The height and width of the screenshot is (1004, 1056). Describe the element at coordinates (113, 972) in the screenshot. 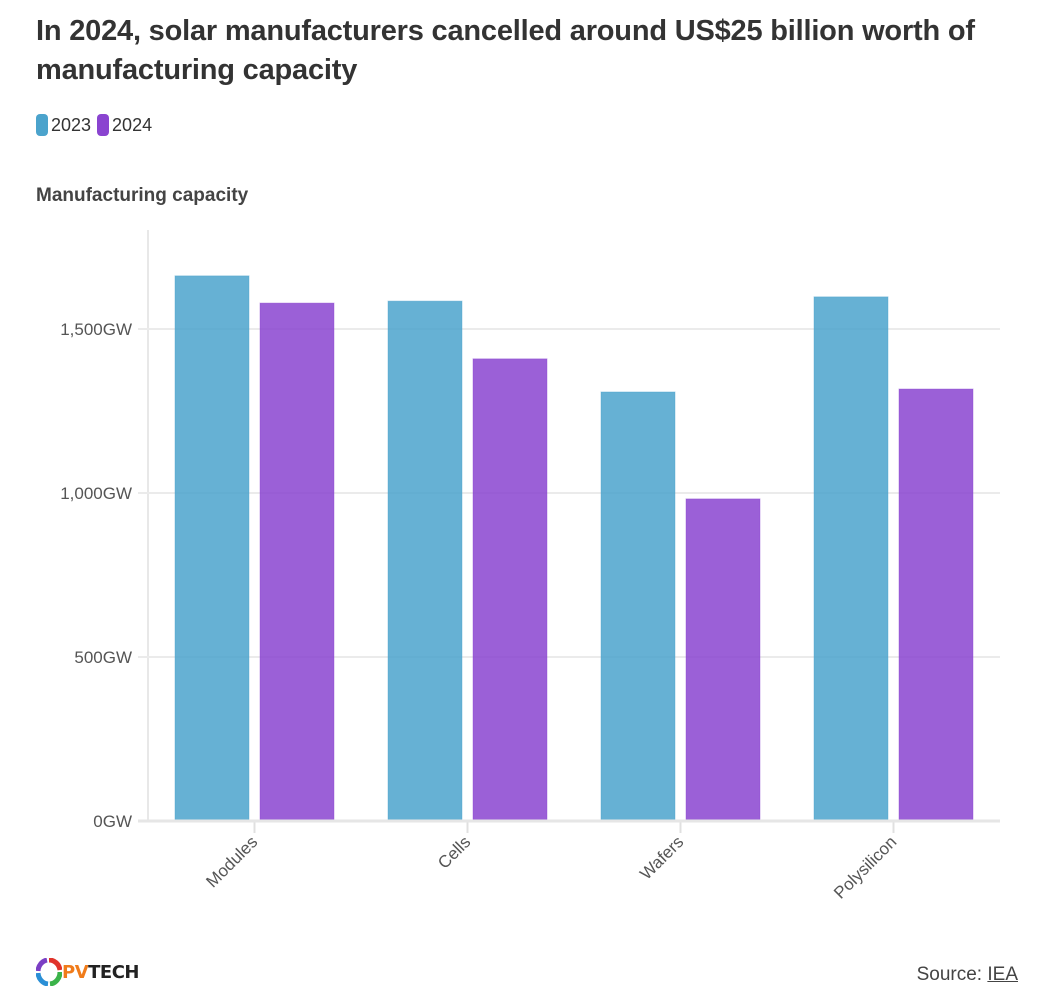

I see `logo-text-tech: TECH` at that location.